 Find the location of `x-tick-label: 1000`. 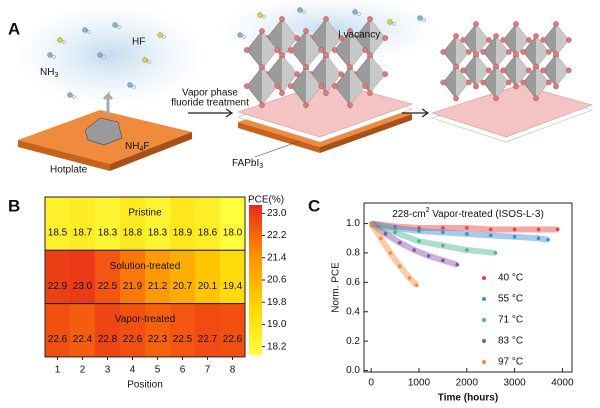

x-tick-label: 1000 is located at coordinates (419, 383).